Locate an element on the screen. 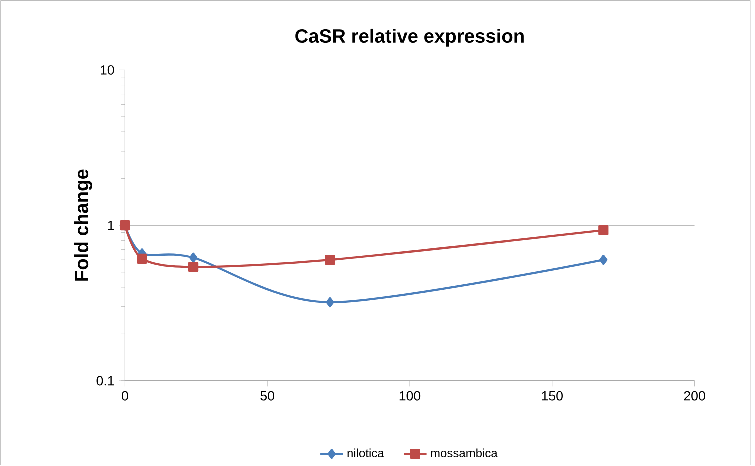  y-tick-label: 0.1 is located at coordinates (105, 381).